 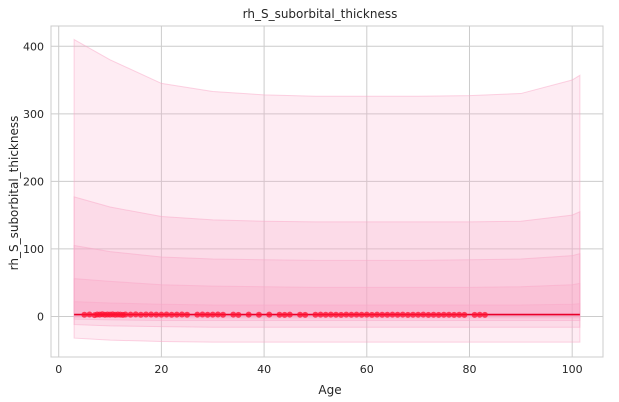 What do you see at coordinates (33, 249) in the screenshot?
I see `y-tick-label: 100` at bounding box center [33, 249].